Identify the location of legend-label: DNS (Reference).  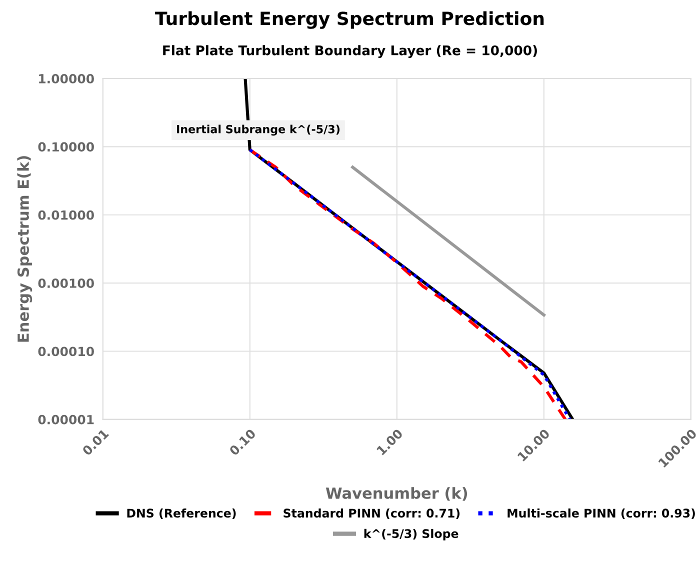
(181, 514).